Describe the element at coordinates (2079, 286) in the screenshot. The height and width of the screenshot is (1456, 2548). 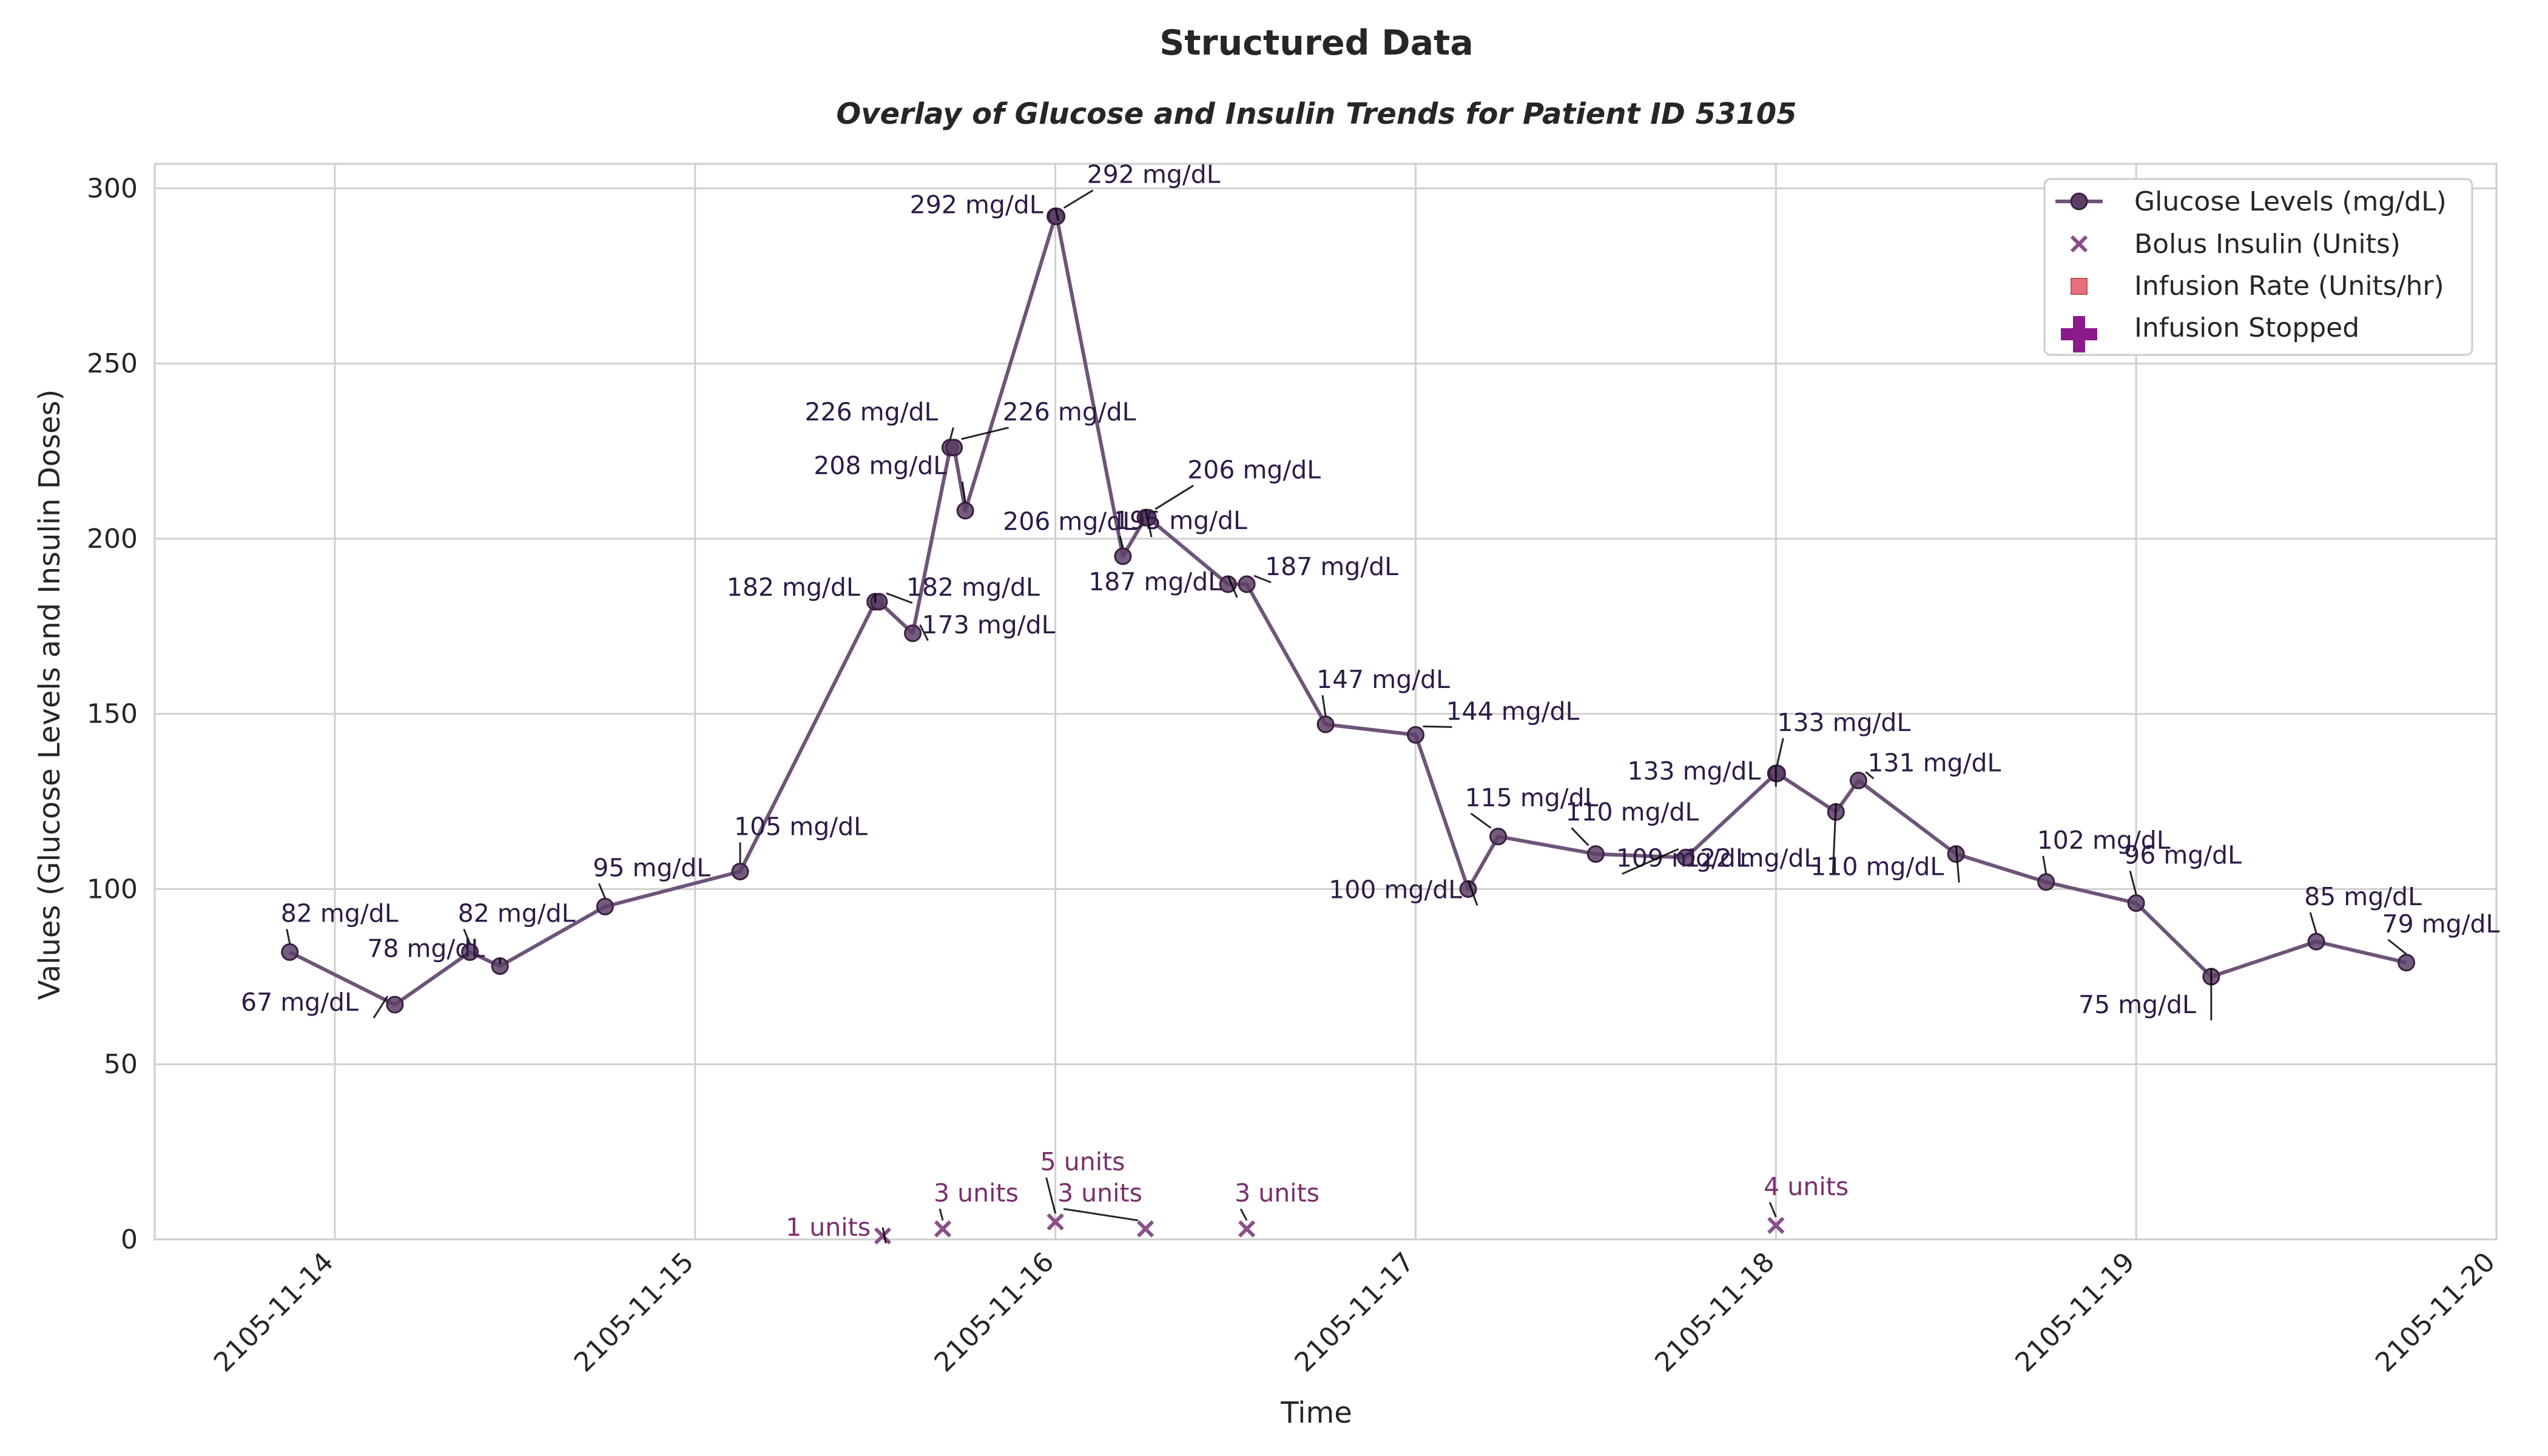
I see `square-marker-icon` at that location.